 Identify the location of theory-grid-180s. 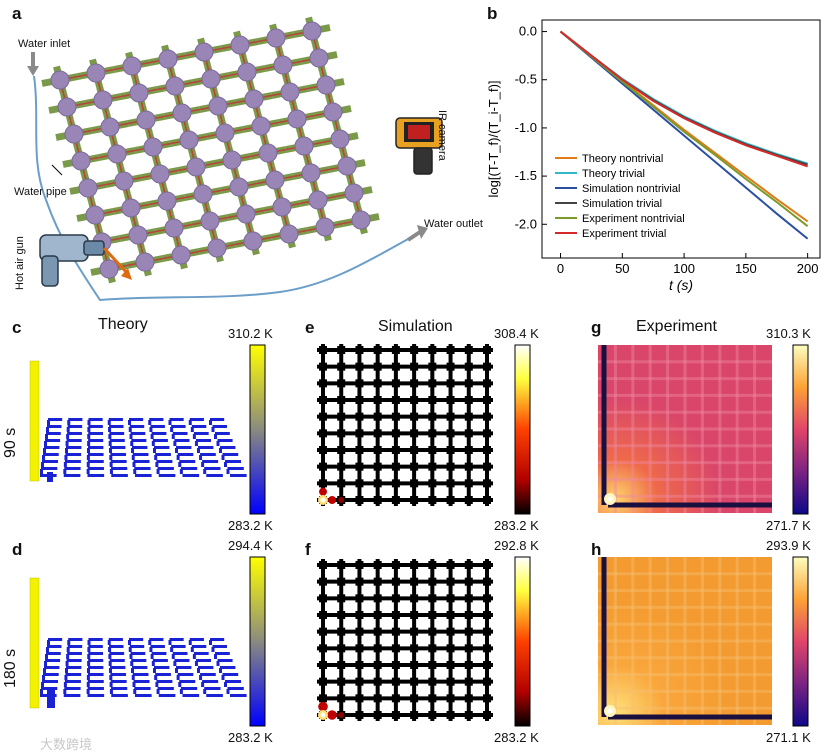
(143, 667).